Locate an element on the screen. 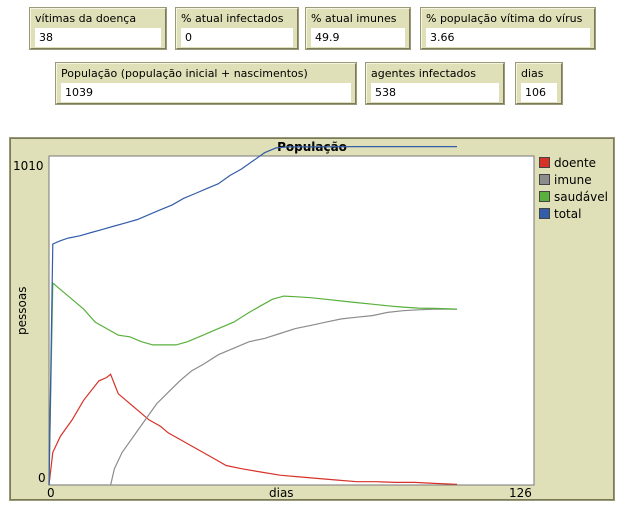 The image size is (626, 510). y-tick-min: 0 is located at coordinates (42, 478).